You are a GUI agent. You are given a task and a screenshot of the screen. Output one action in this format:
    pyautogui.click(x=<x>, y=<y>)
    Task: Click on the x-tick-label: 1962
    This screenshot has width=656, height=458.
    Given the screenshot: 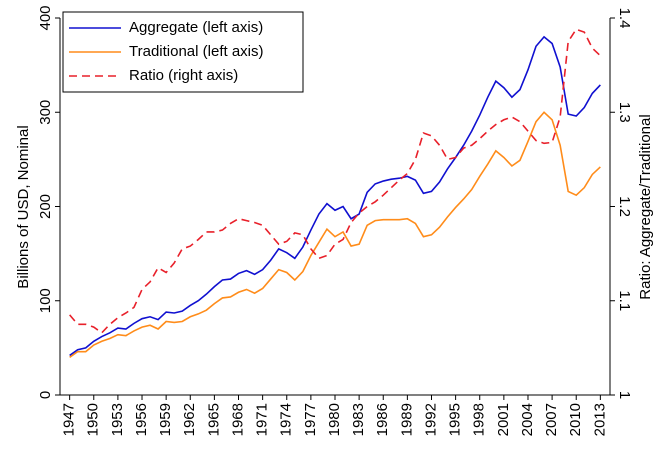 What is the action you would take?
    pyautogui.click(x=189, y=419)
    